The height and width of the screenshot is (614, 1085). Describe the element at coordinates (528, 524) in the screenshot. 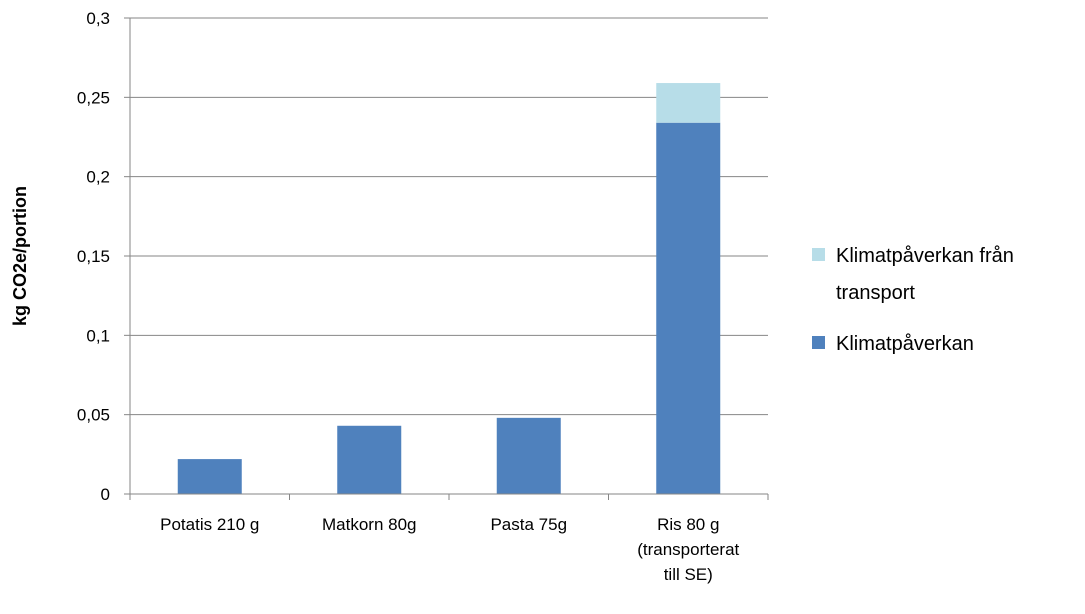

I see `x-tick-label: Pasta 75g` at that location.